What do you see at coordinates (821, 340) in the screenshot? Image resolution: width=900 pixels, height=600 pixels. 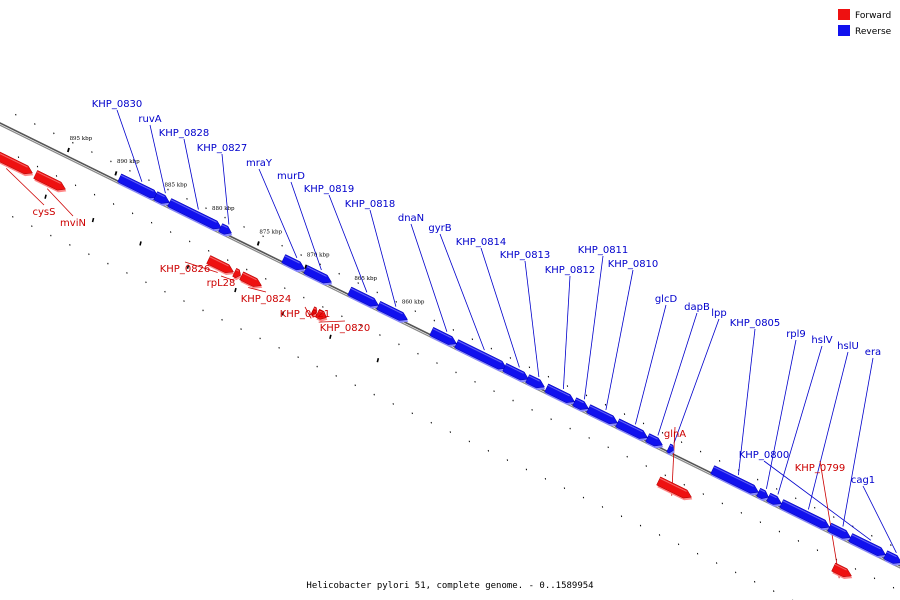 I see `gene-label-hslv: hslV` at bounding box center [821, 340].